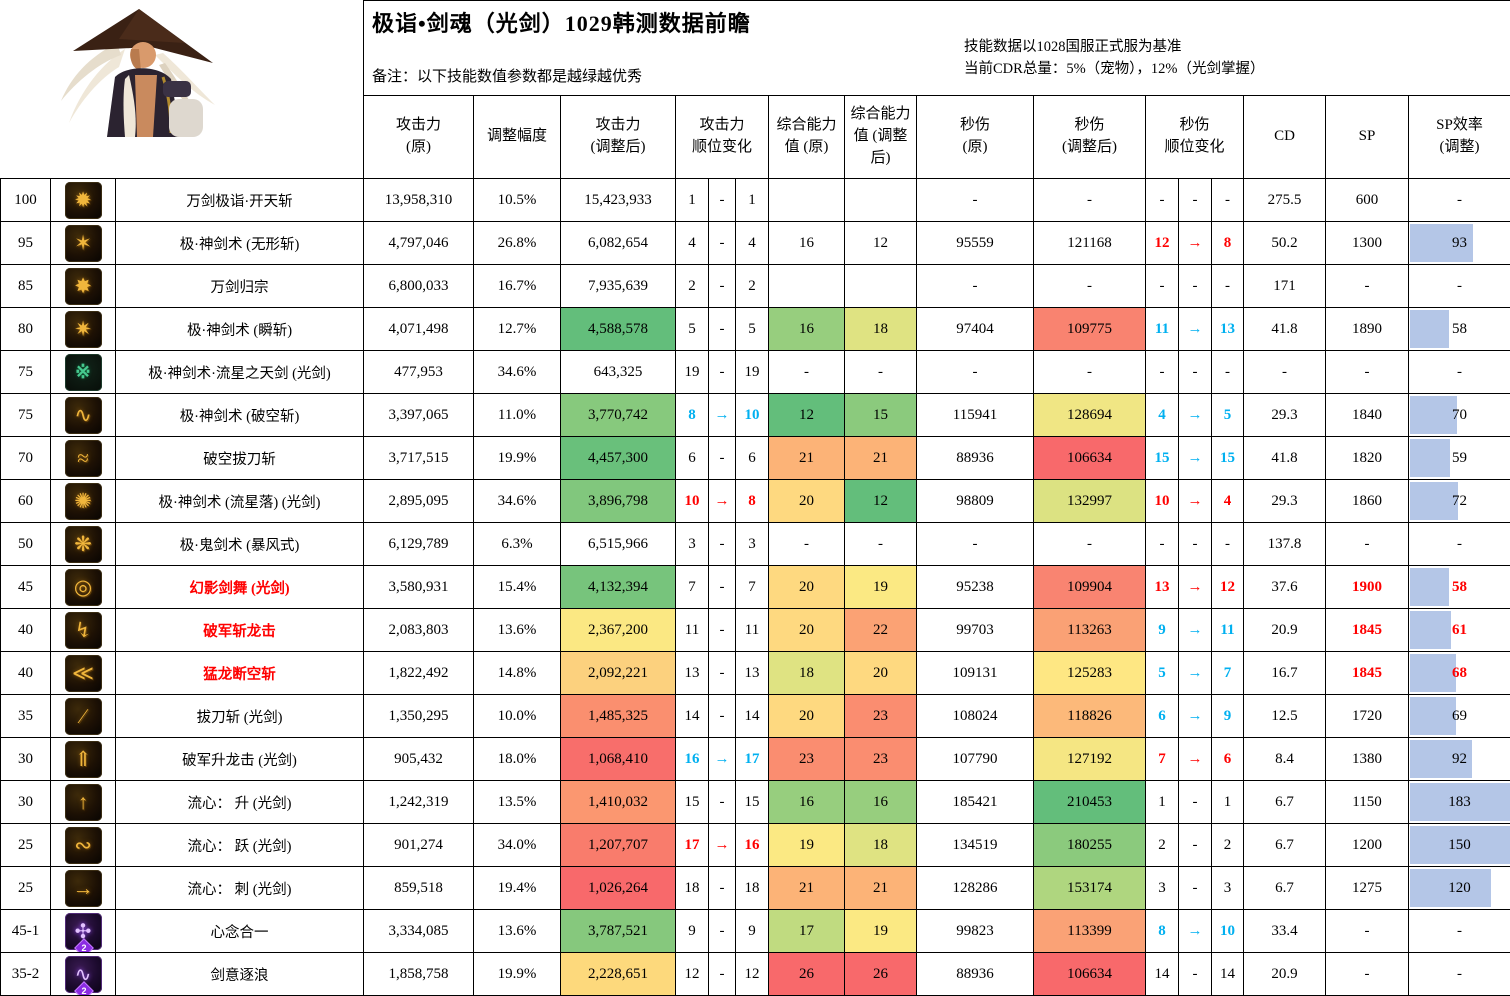  Describe the element at coordinates (419, 888) in the screenshot. I see `attack-original-cell: 859,518` at that location.